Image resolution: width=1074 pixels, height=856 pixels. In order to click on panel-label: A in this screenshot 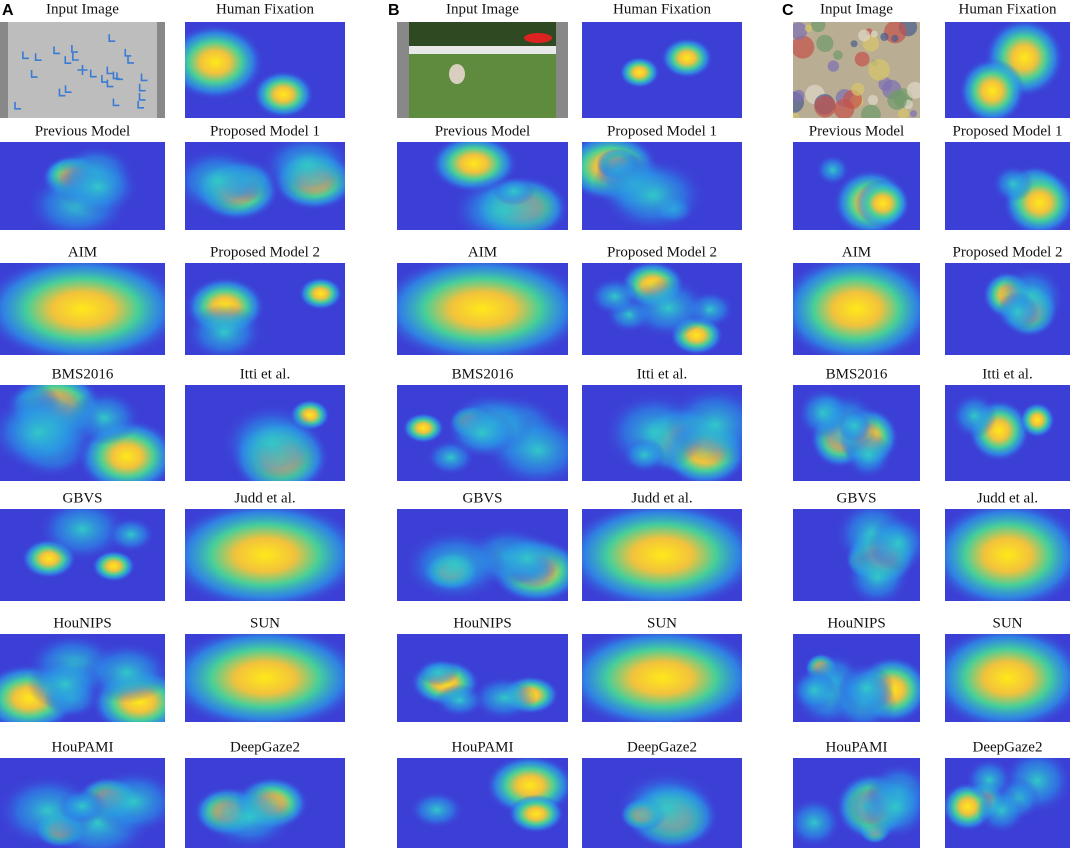, I will do `click(8, 10)`.